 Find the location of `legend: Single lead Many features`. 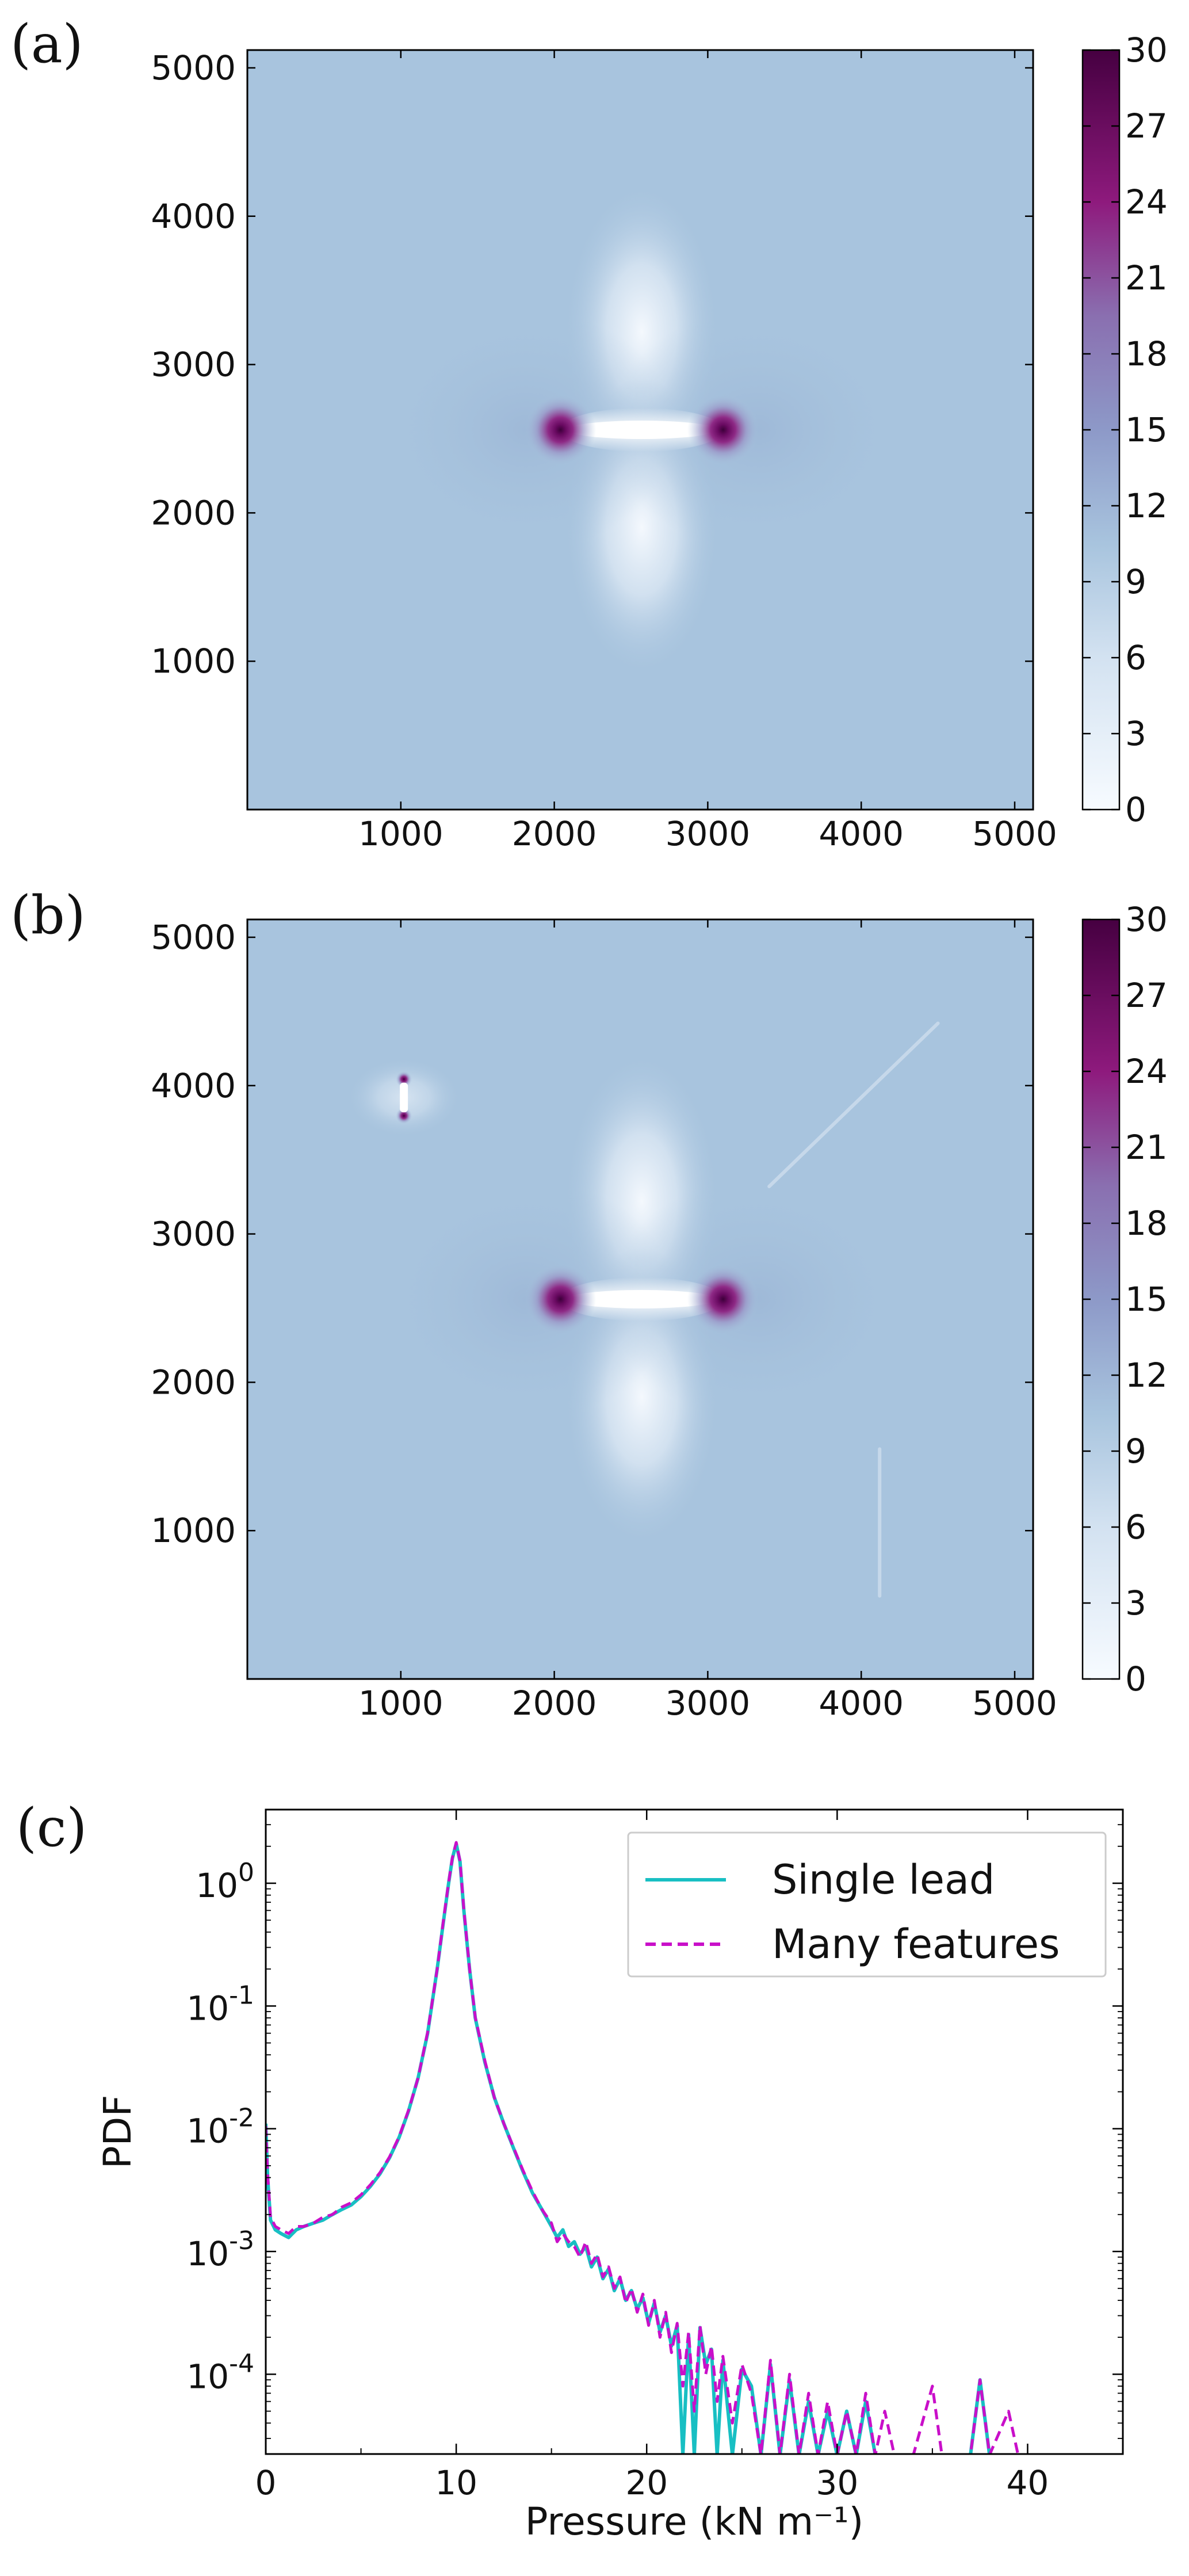

legend: Single lead Many features is located at coordinates (867, 1904).